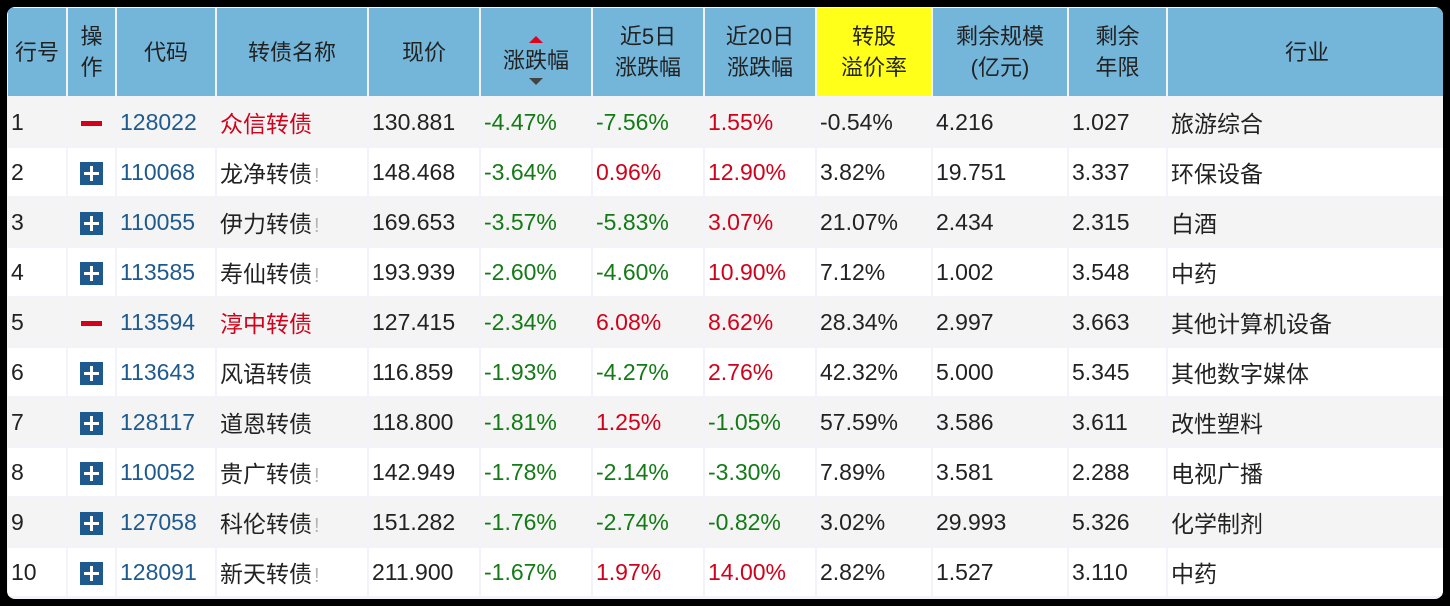 The width and height of the screenshot is (1450, 606). What do you see at coordinates (266, 124) in the screenshot?
I see `bond-name: 众信转债` at bounding box center [266, 124].